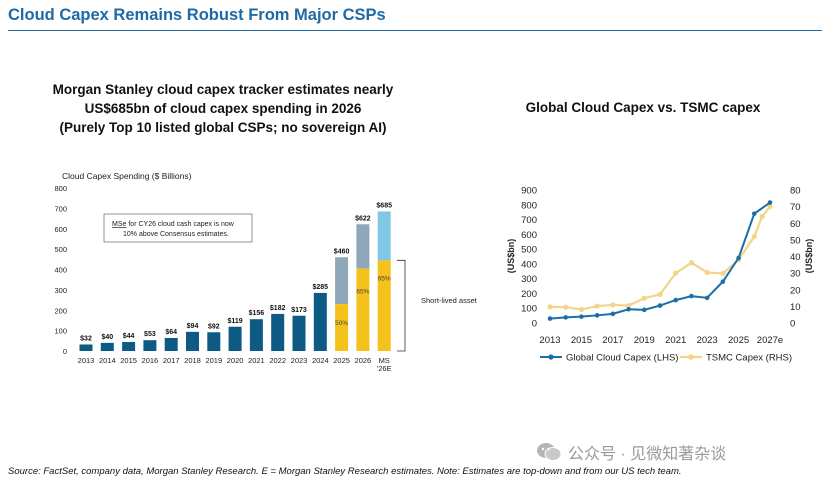  I want to click on left-y-tick-label: 900, so click(529, 191).